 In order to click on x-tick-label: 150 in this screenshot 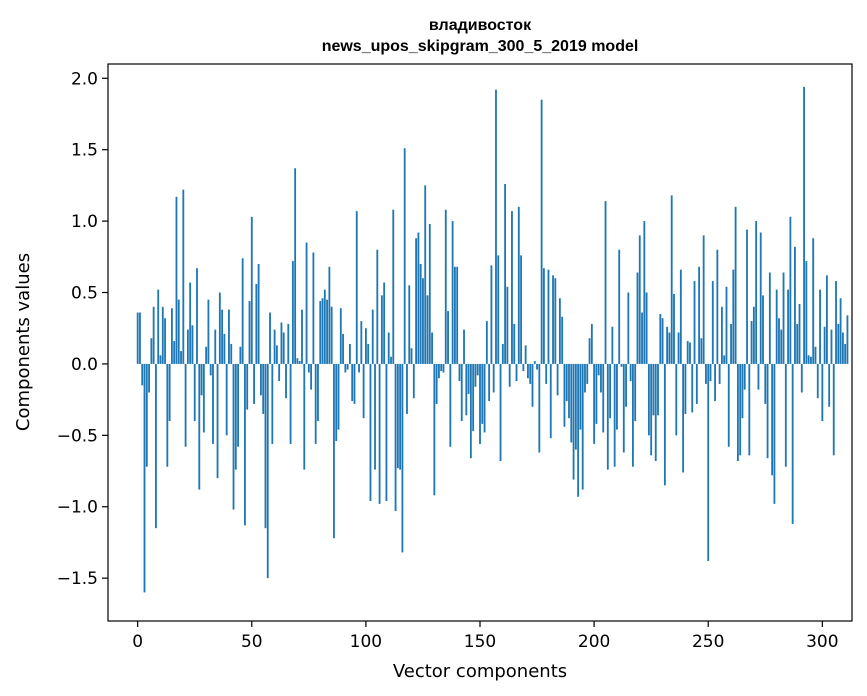, I will do `click(480, 642)`.